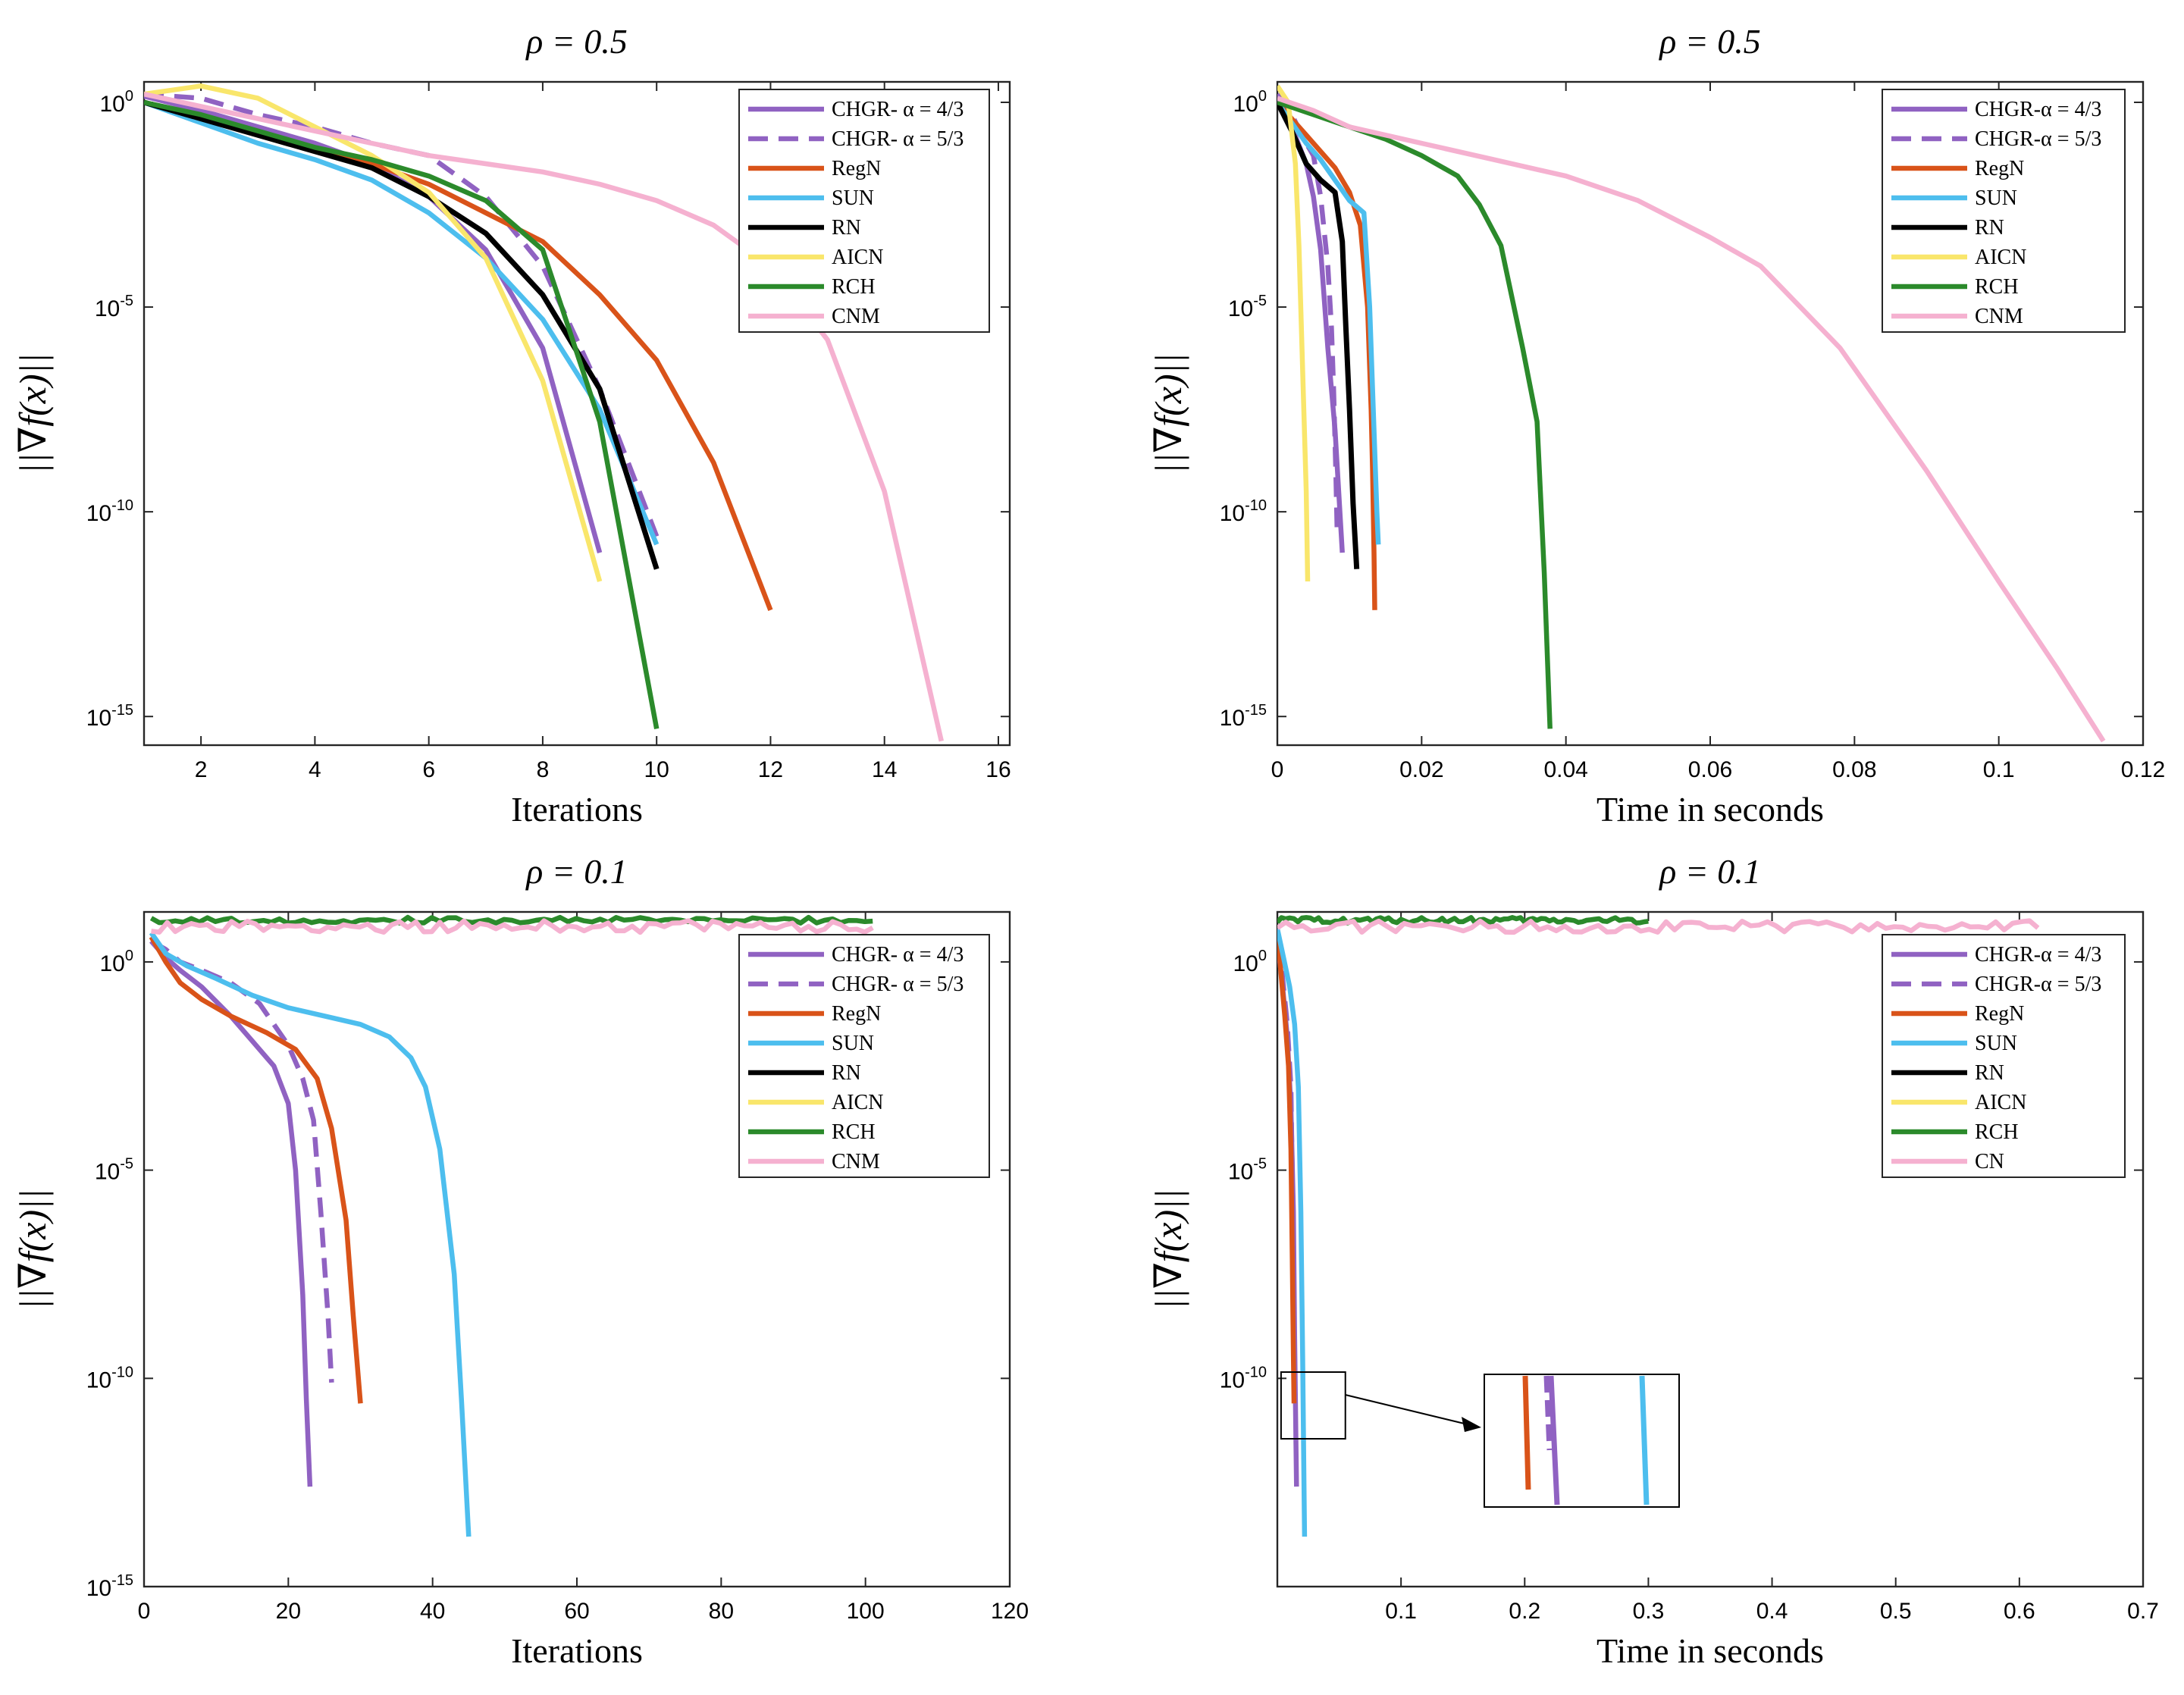  What do you see at coordinates (315, 769) in the screenshot?
I see `x-tick-label: 4` at bounding box center [315, 769].